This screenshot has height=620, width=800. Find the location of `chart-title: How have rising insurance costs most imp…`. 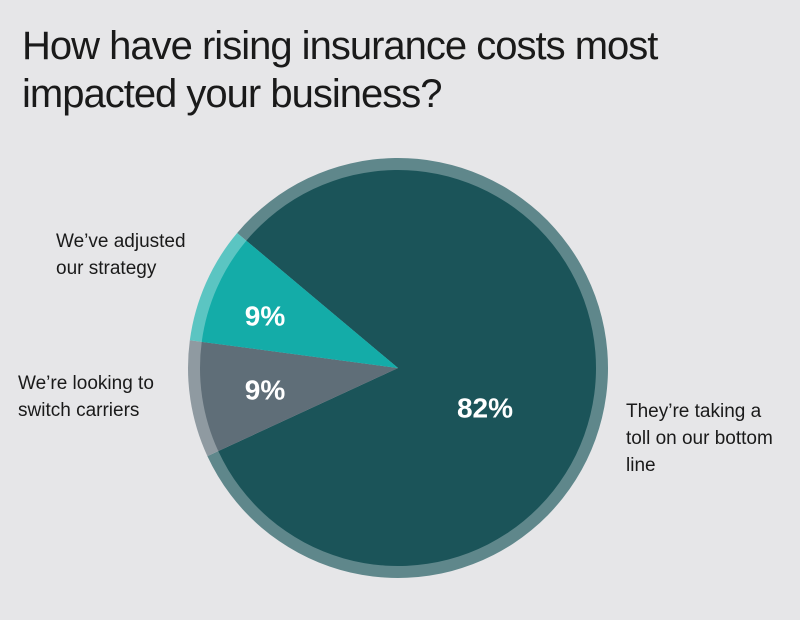

chart-title: How have rising insurance costs most imp… is located at coordinates (340, 70).